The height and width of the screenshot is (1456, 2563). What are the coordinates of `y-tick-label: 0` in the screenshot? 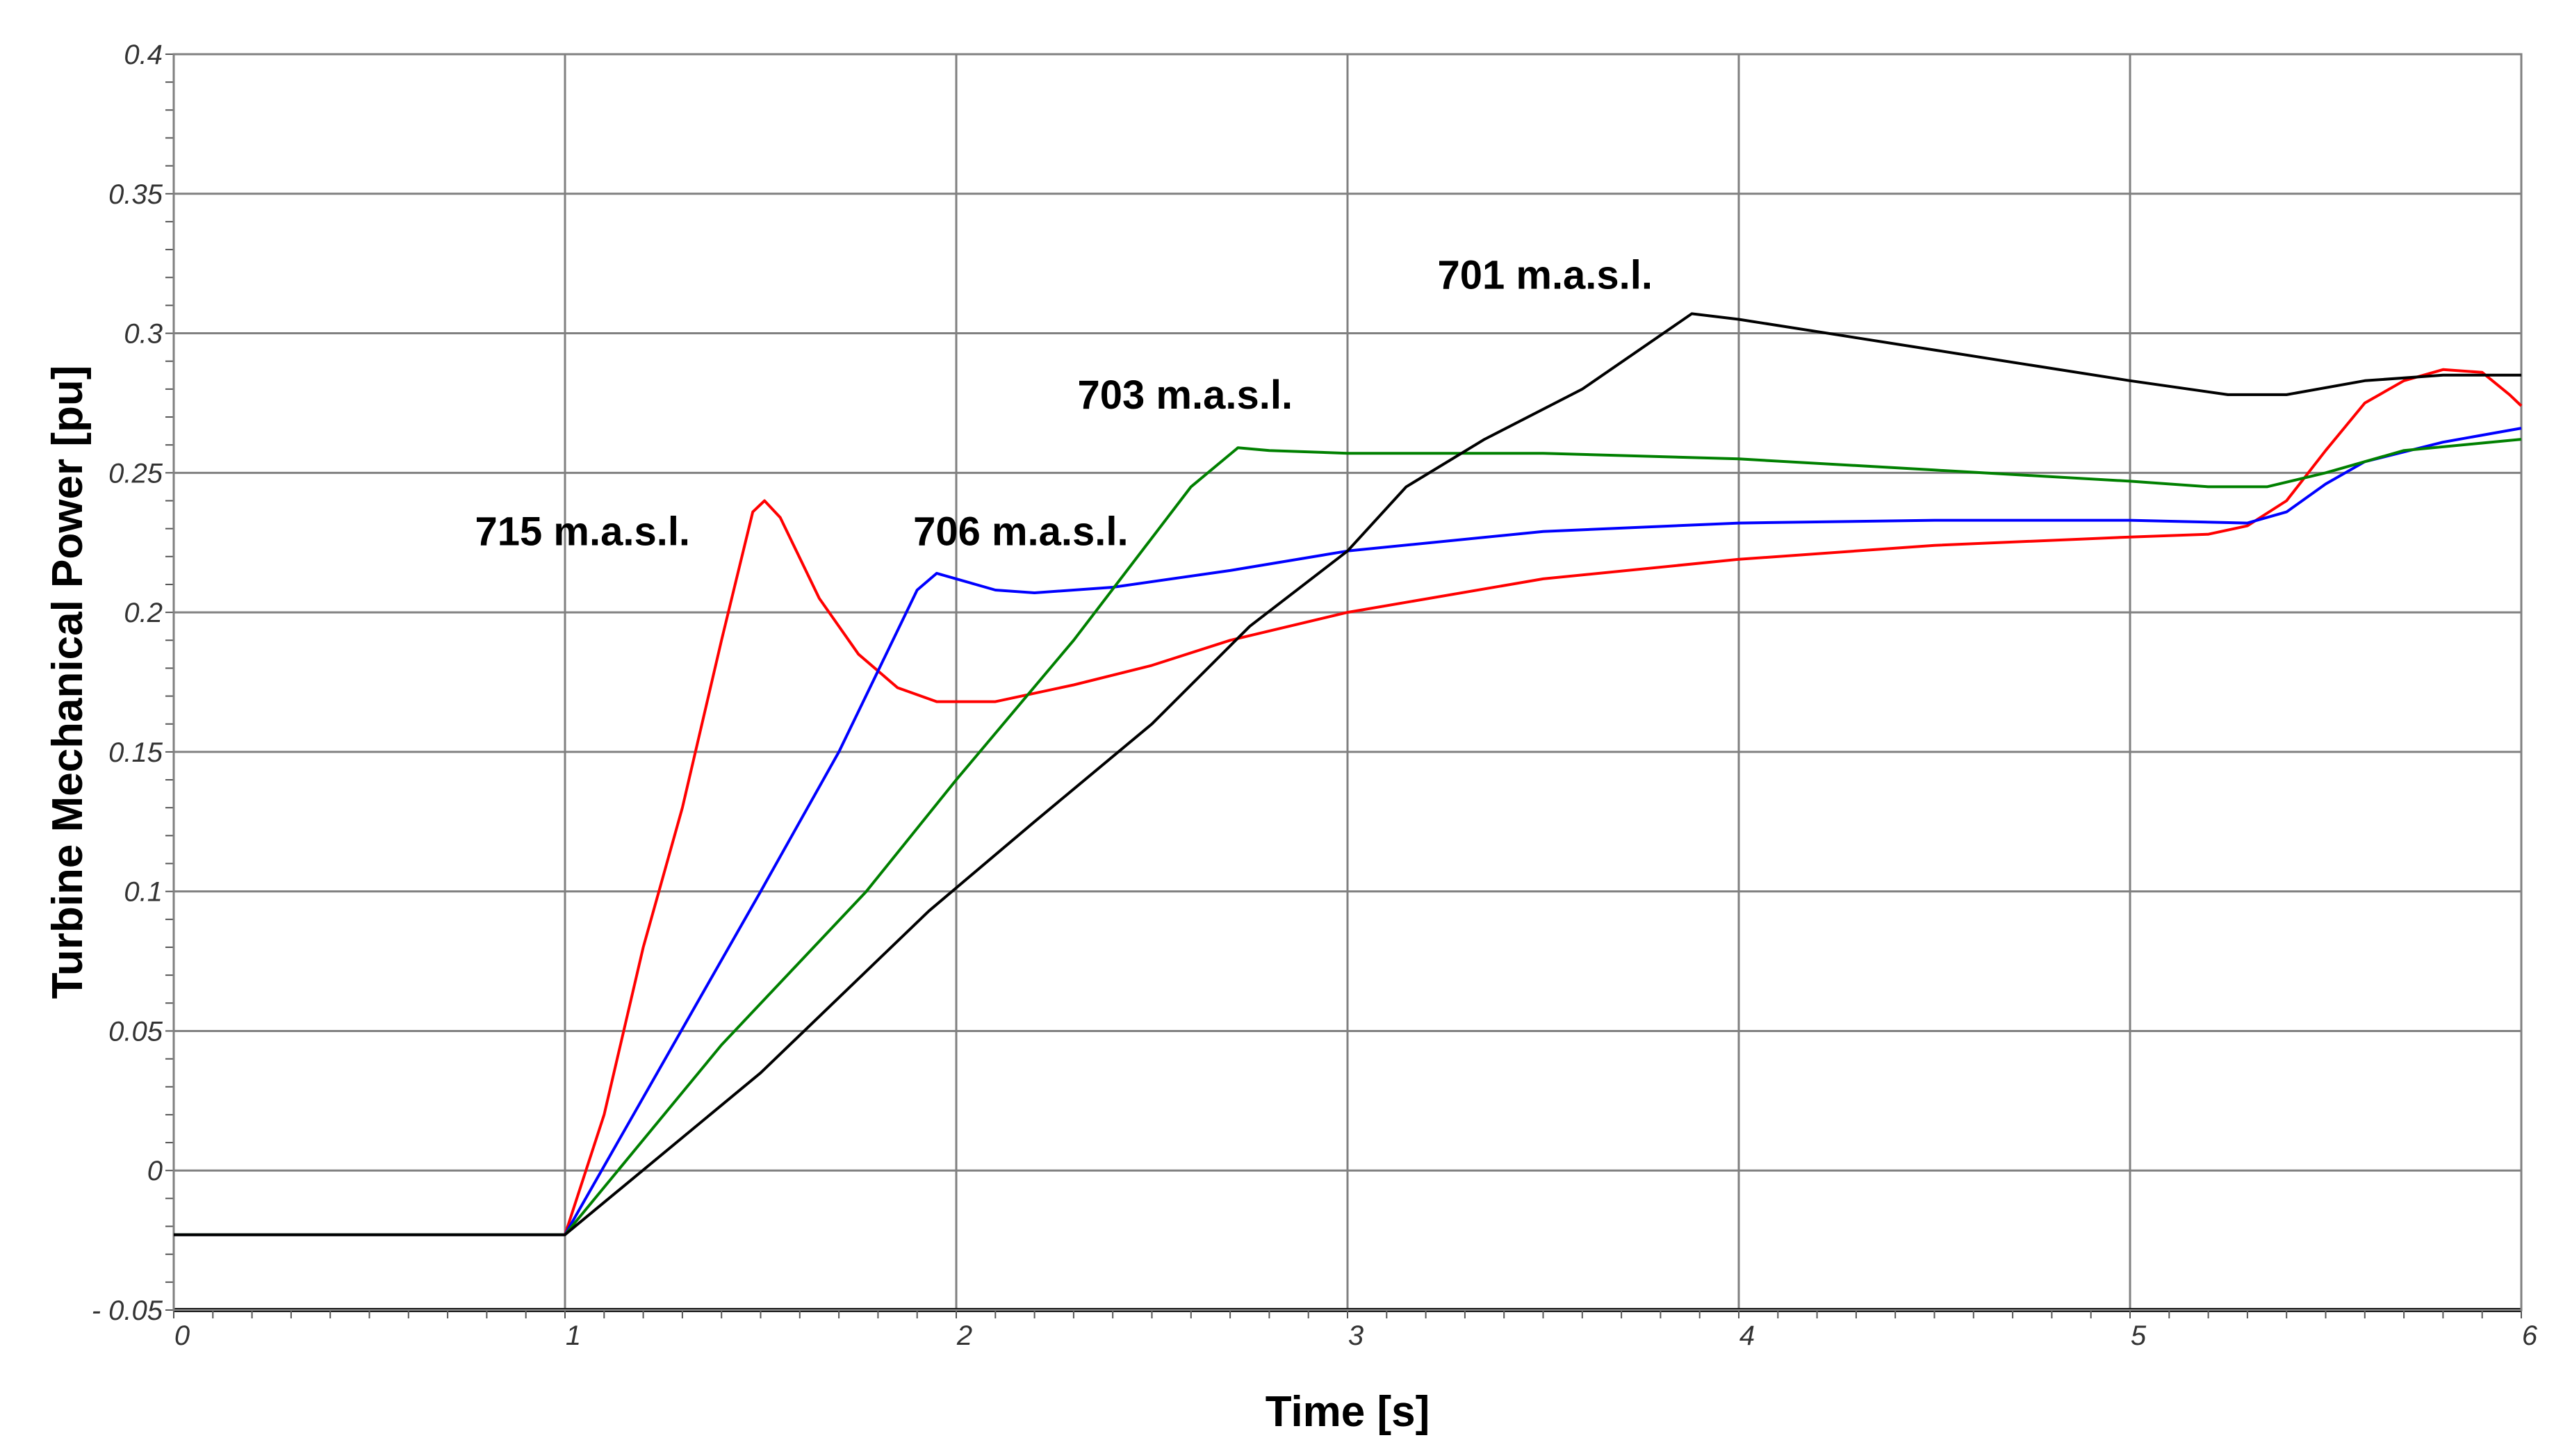 It's located at (155, 1171).